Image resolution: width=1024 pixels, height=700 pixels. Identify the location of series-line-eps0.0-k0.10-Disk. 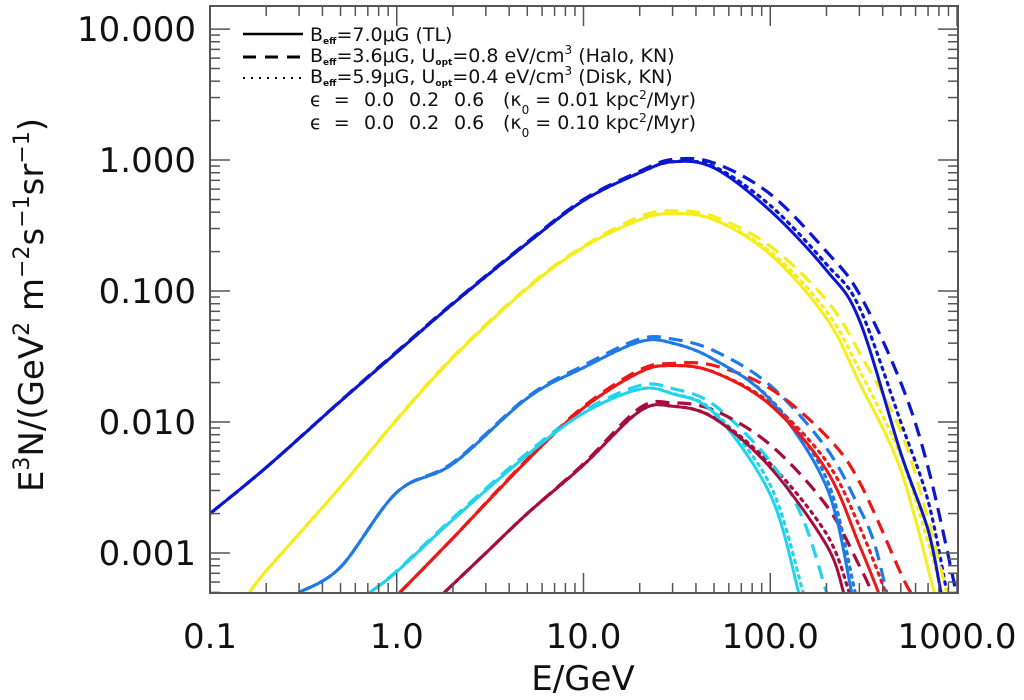
(646, 498).